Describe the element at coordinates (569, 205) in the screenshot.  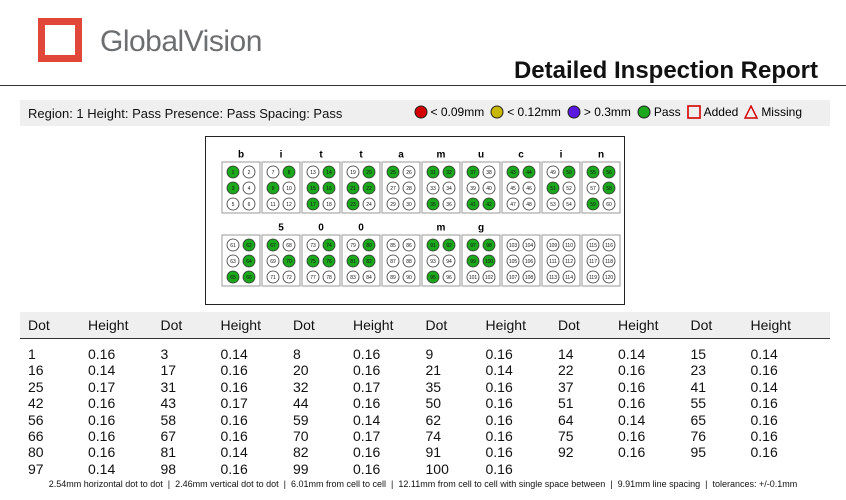
I see `dot-number: 54` at that location.